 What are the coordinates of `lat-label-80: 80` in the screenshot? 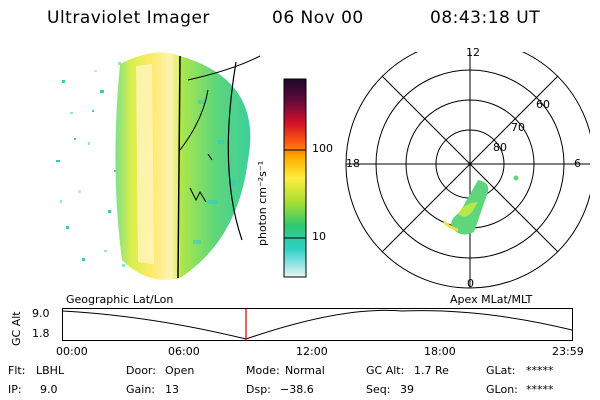 It's located at (500, 147).